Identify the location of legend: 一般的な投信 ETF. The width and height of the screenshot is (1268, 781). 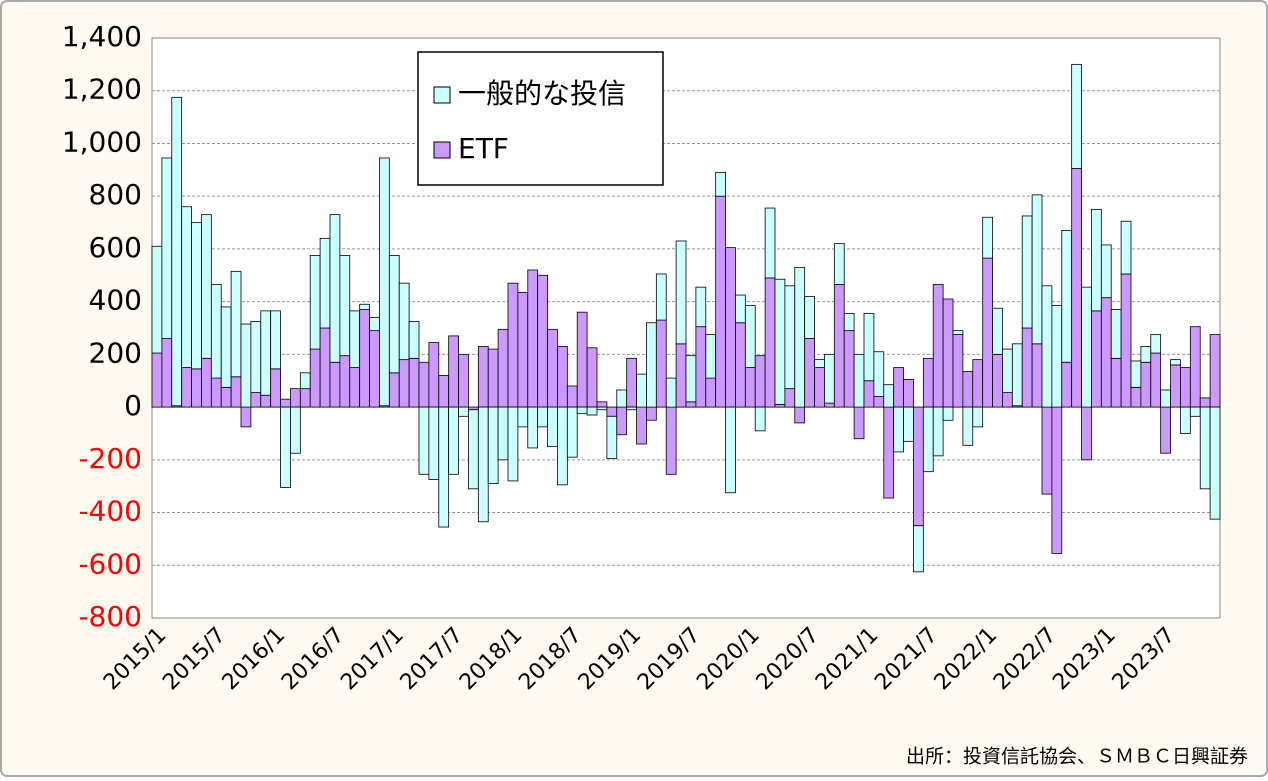
(540, 118).